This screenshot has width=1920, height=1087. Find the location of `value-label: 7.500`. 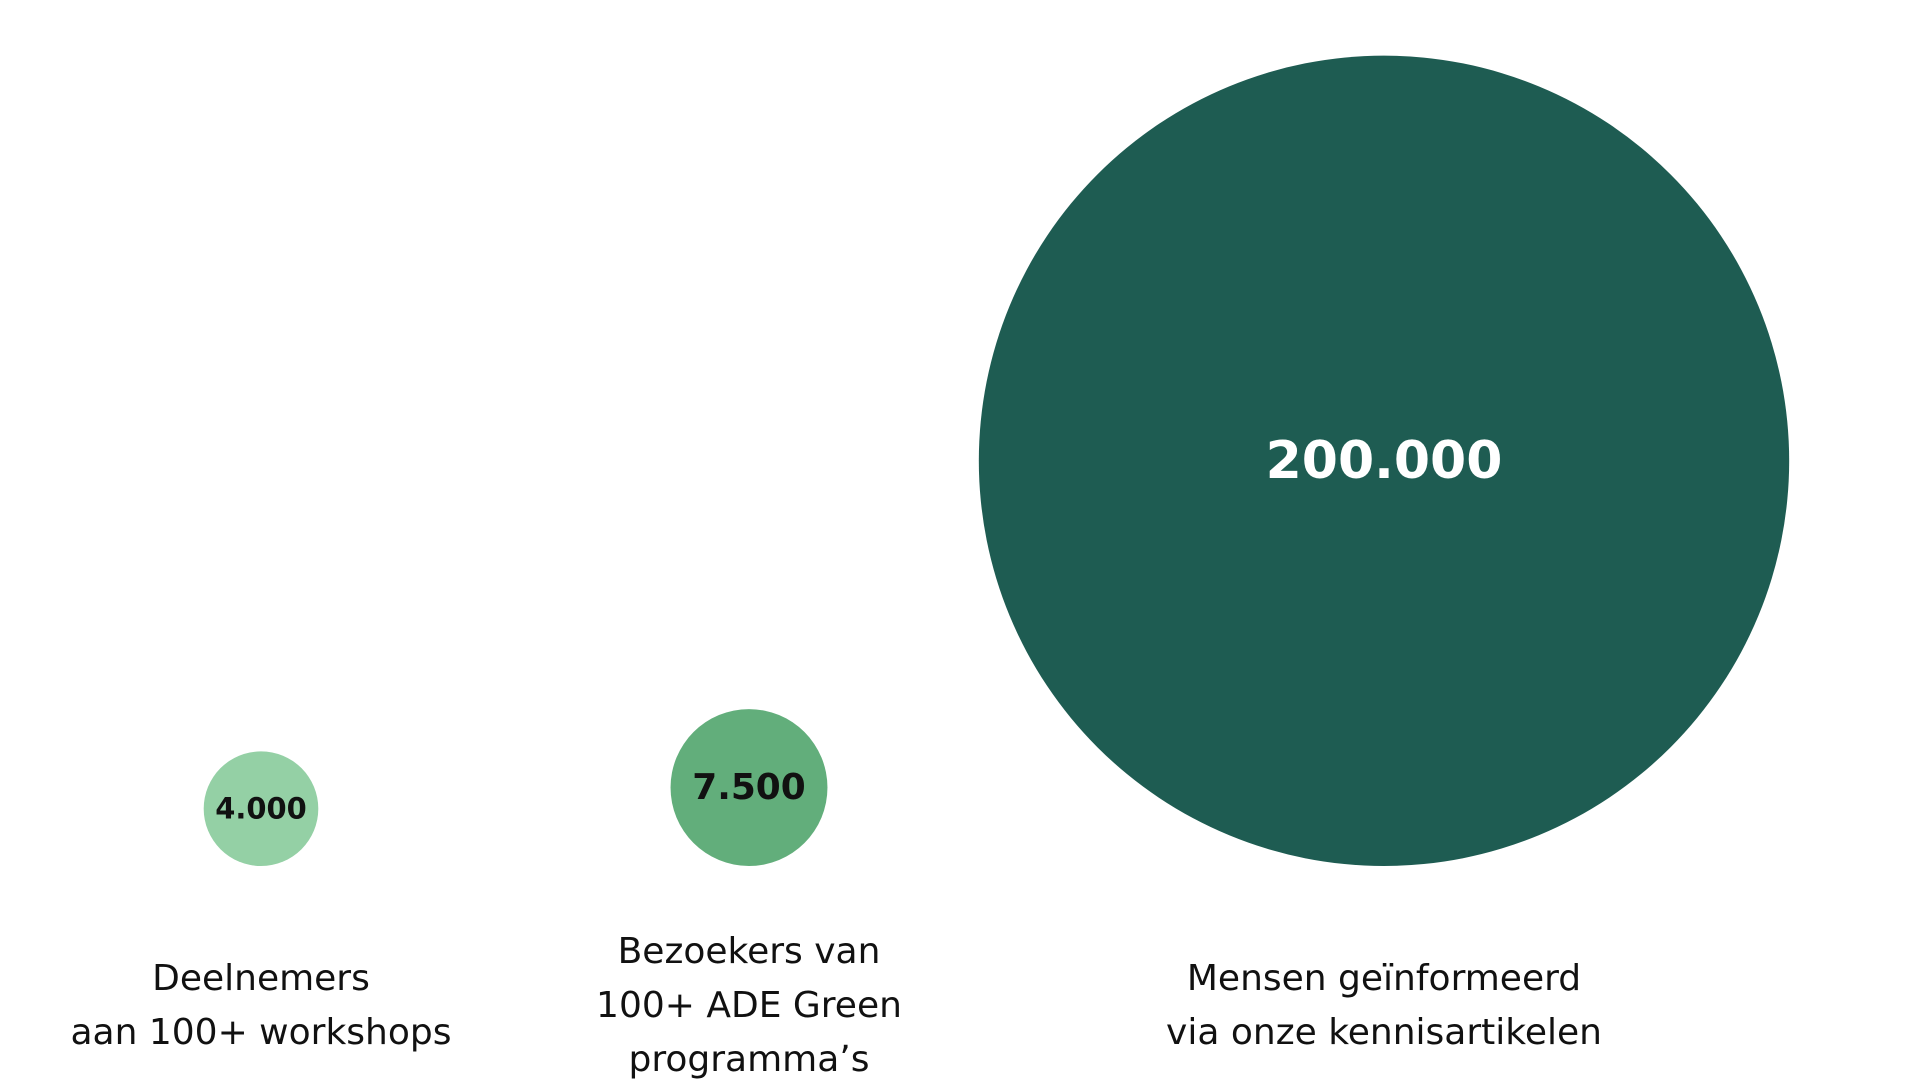

value-label: 7.500 is located at coordinates (748, 787).